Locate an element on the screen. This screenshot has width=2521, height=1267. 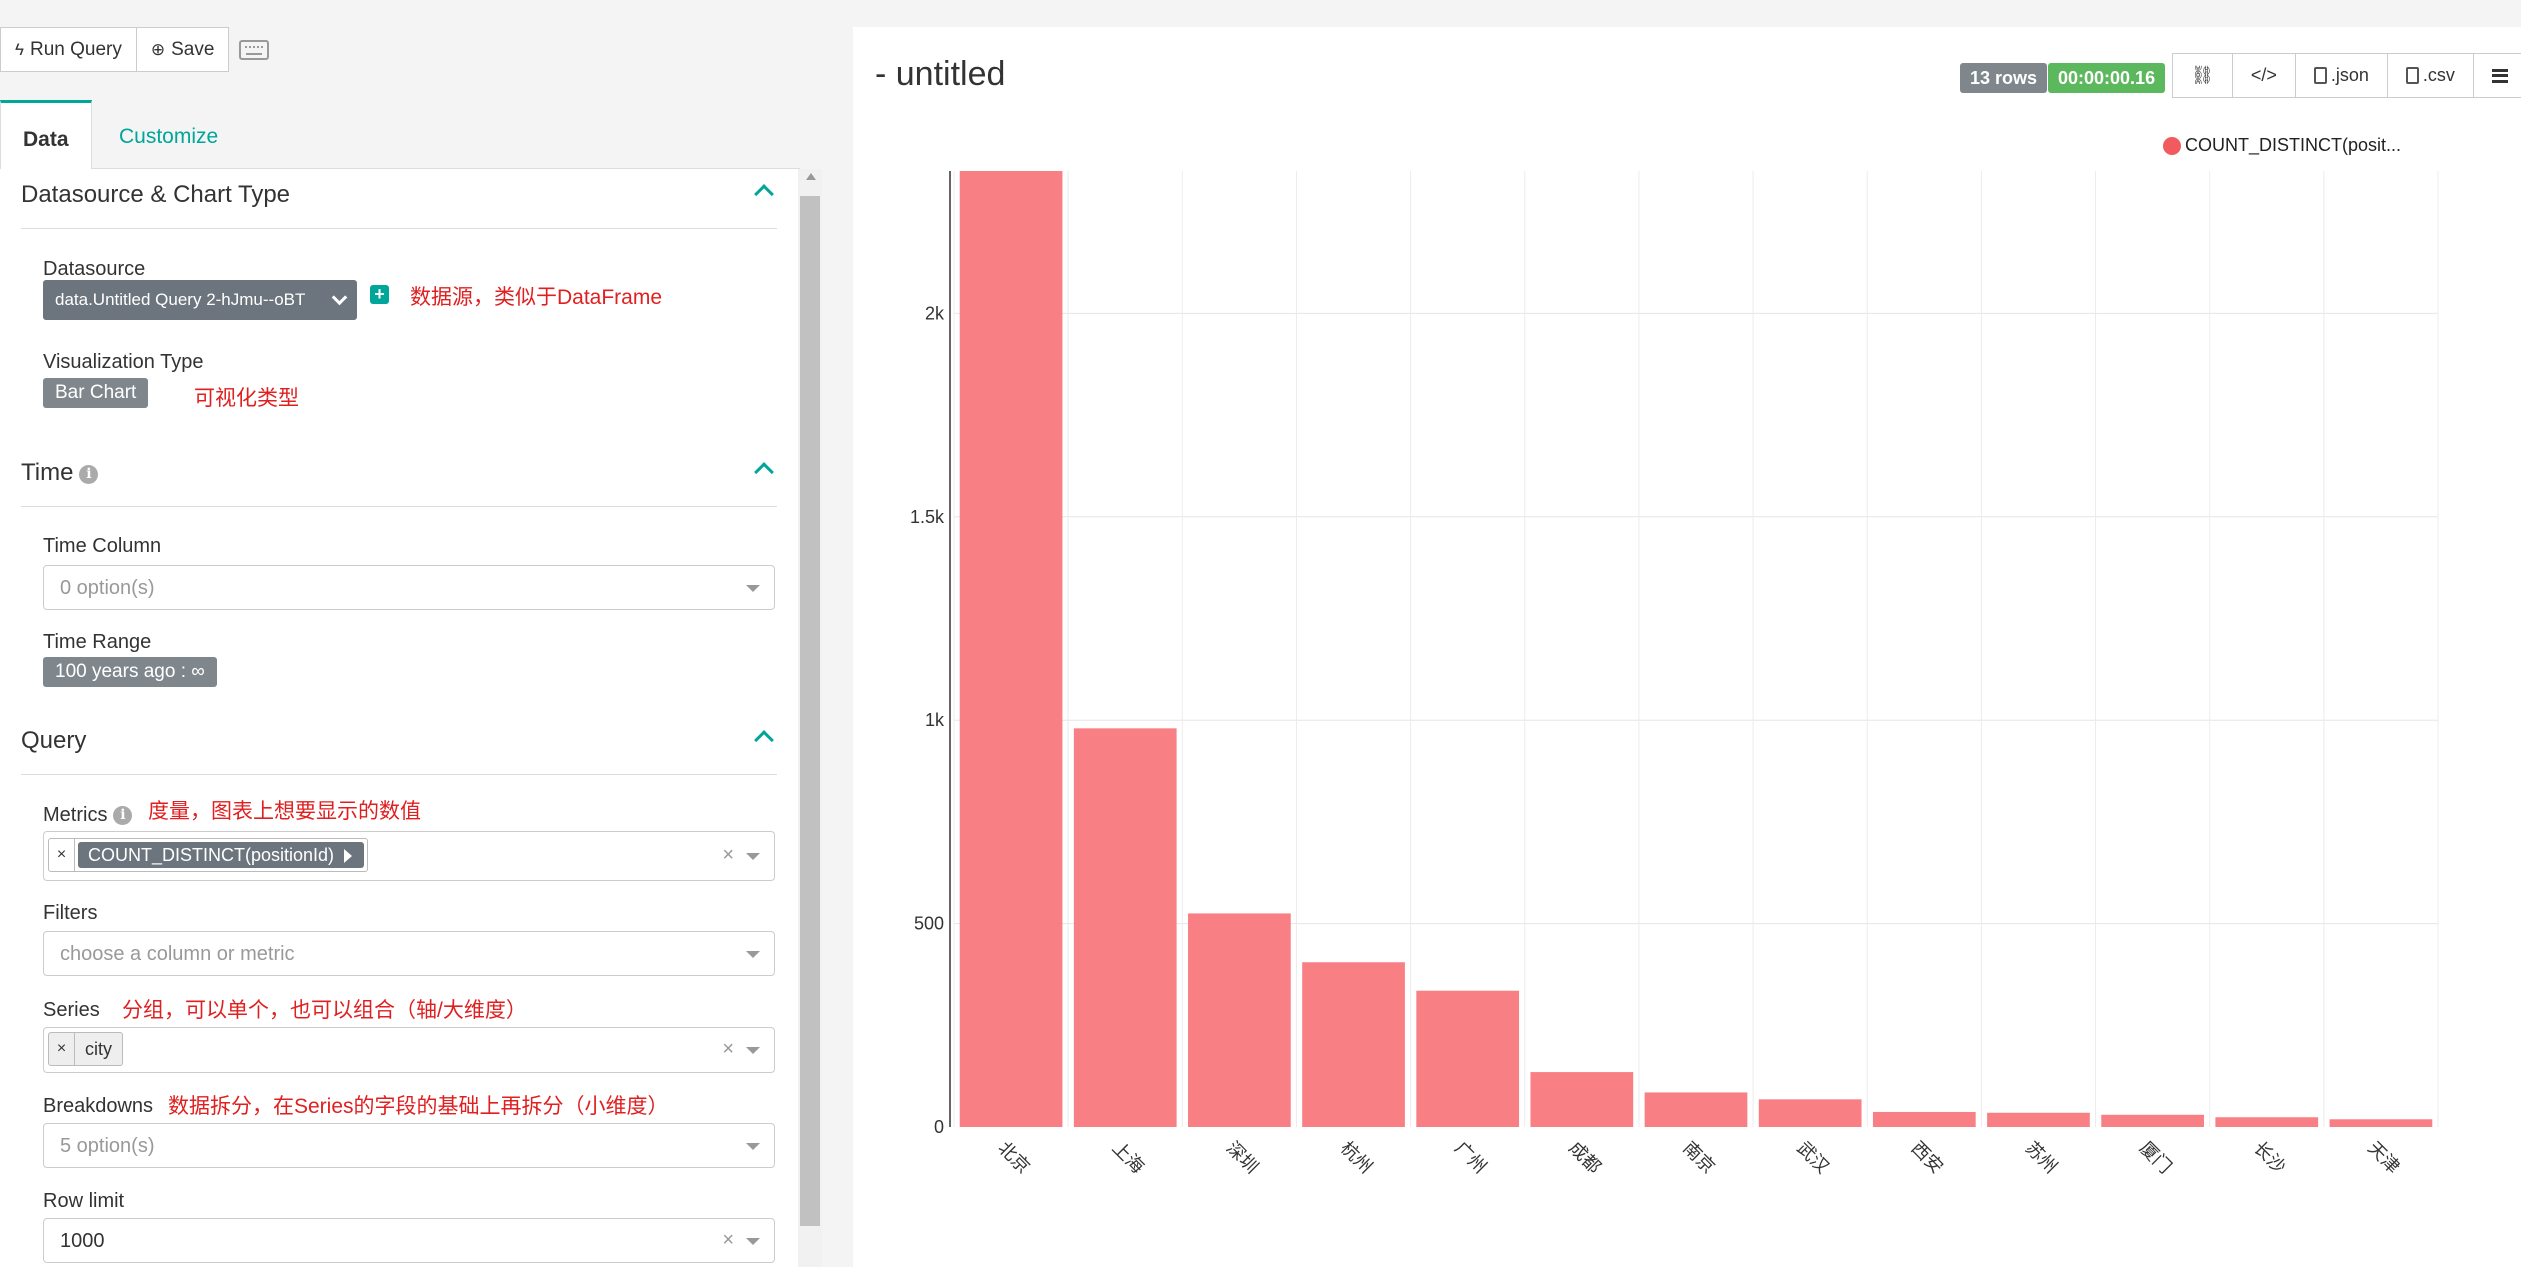
row-limit-select: 1000 × is located at coordinates (409, 1240).